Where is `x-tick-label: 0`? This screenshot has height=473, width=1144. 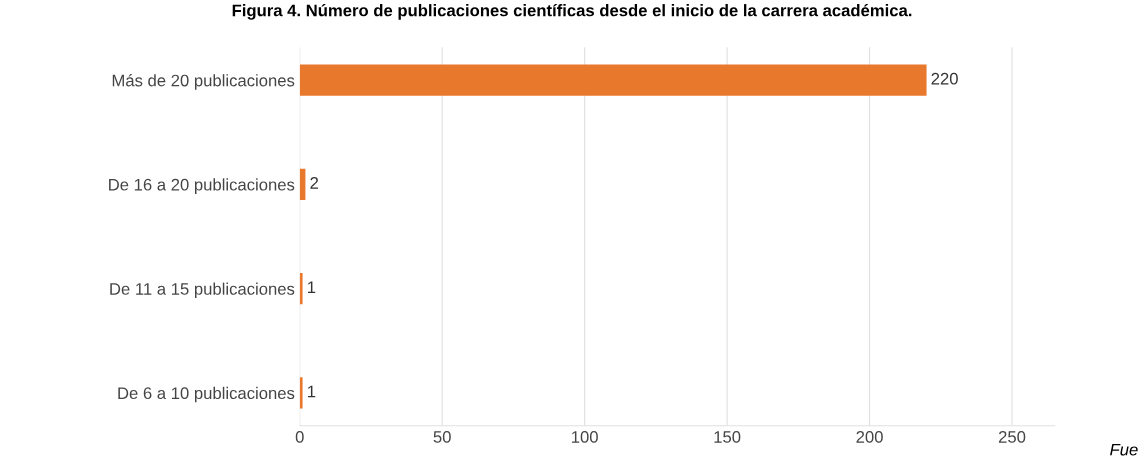
x-tick-label: 0 is located at coordinates (299, 437).